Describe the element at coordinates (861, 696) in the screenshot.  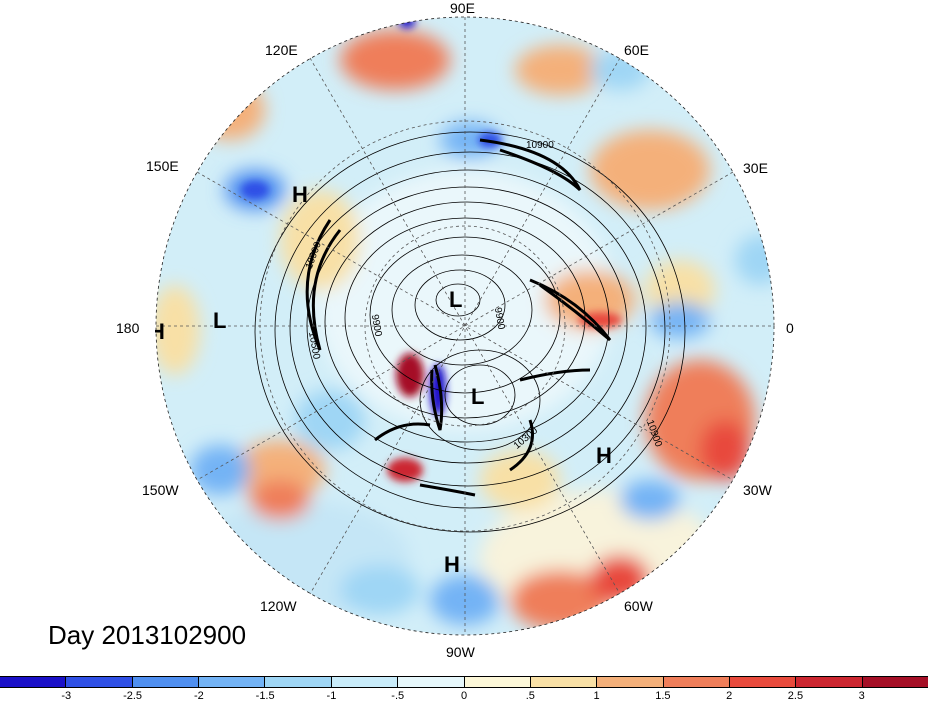
I see `colorbar-tick-label: 3` at that location.